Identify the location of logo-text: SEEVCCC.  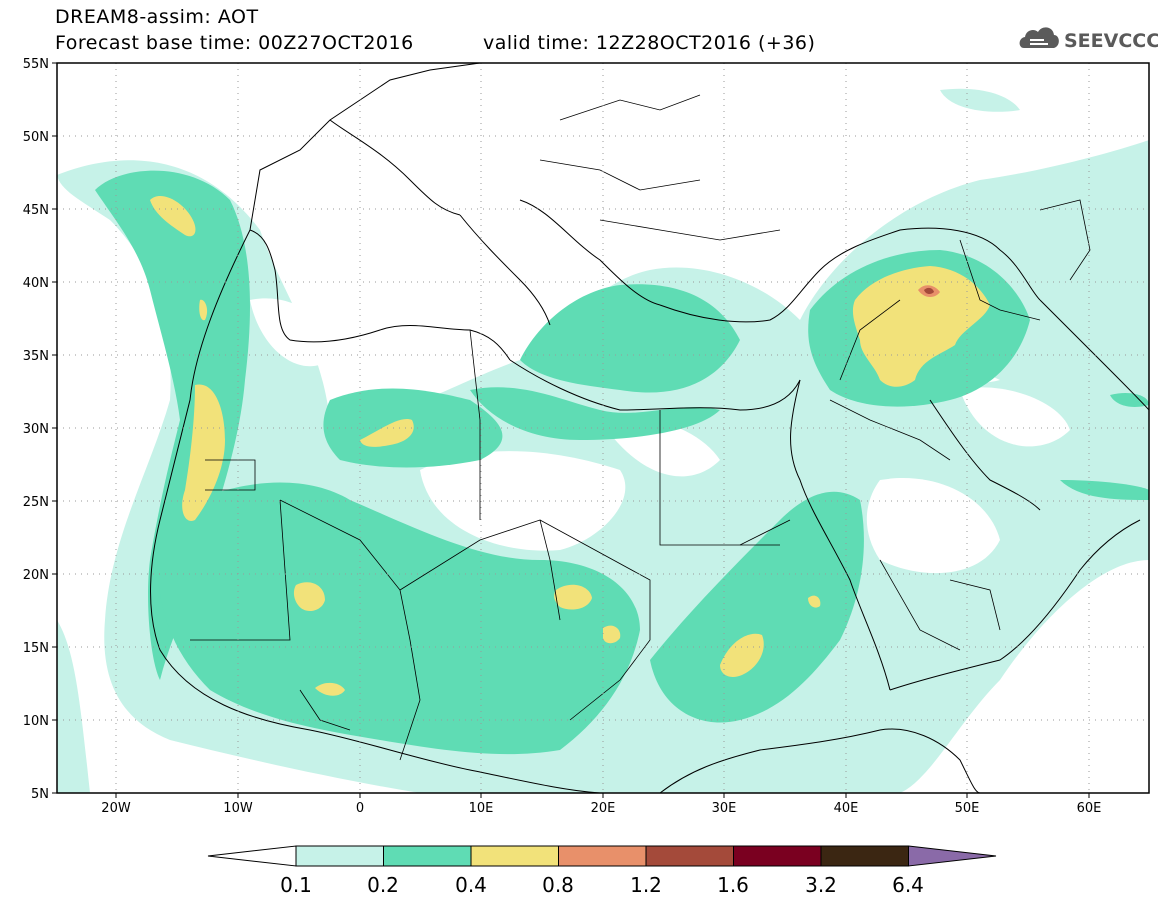
(1111, 41).